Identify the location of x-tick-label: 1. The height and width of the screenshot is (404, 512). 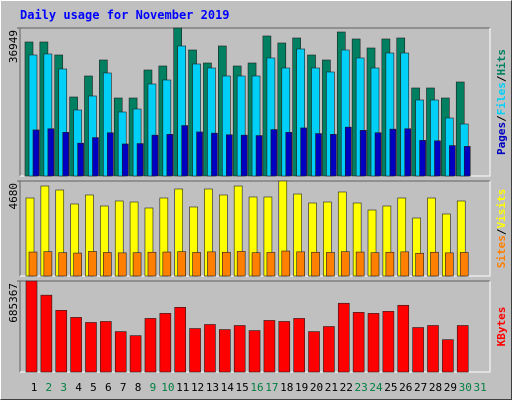
(34, 387).